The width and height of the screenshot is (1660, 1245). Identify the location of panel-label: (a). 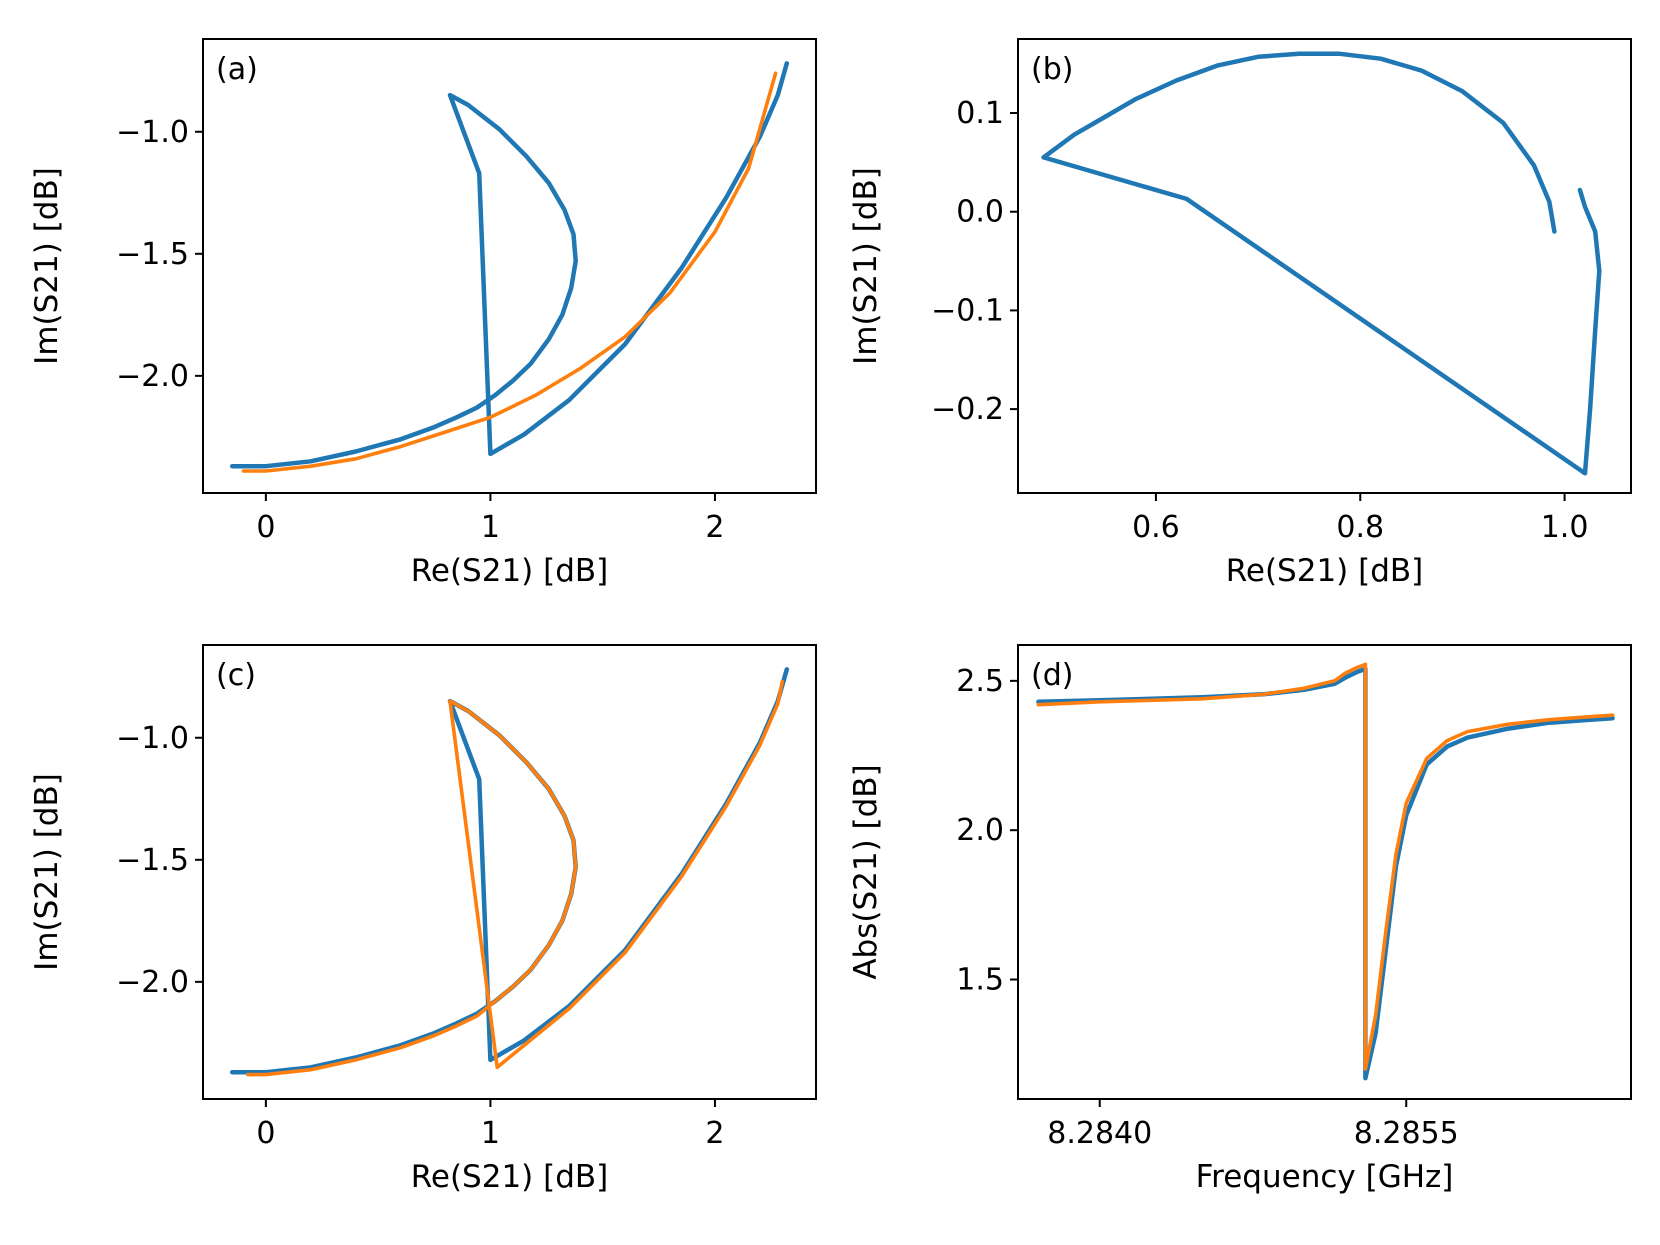
(237, 69).